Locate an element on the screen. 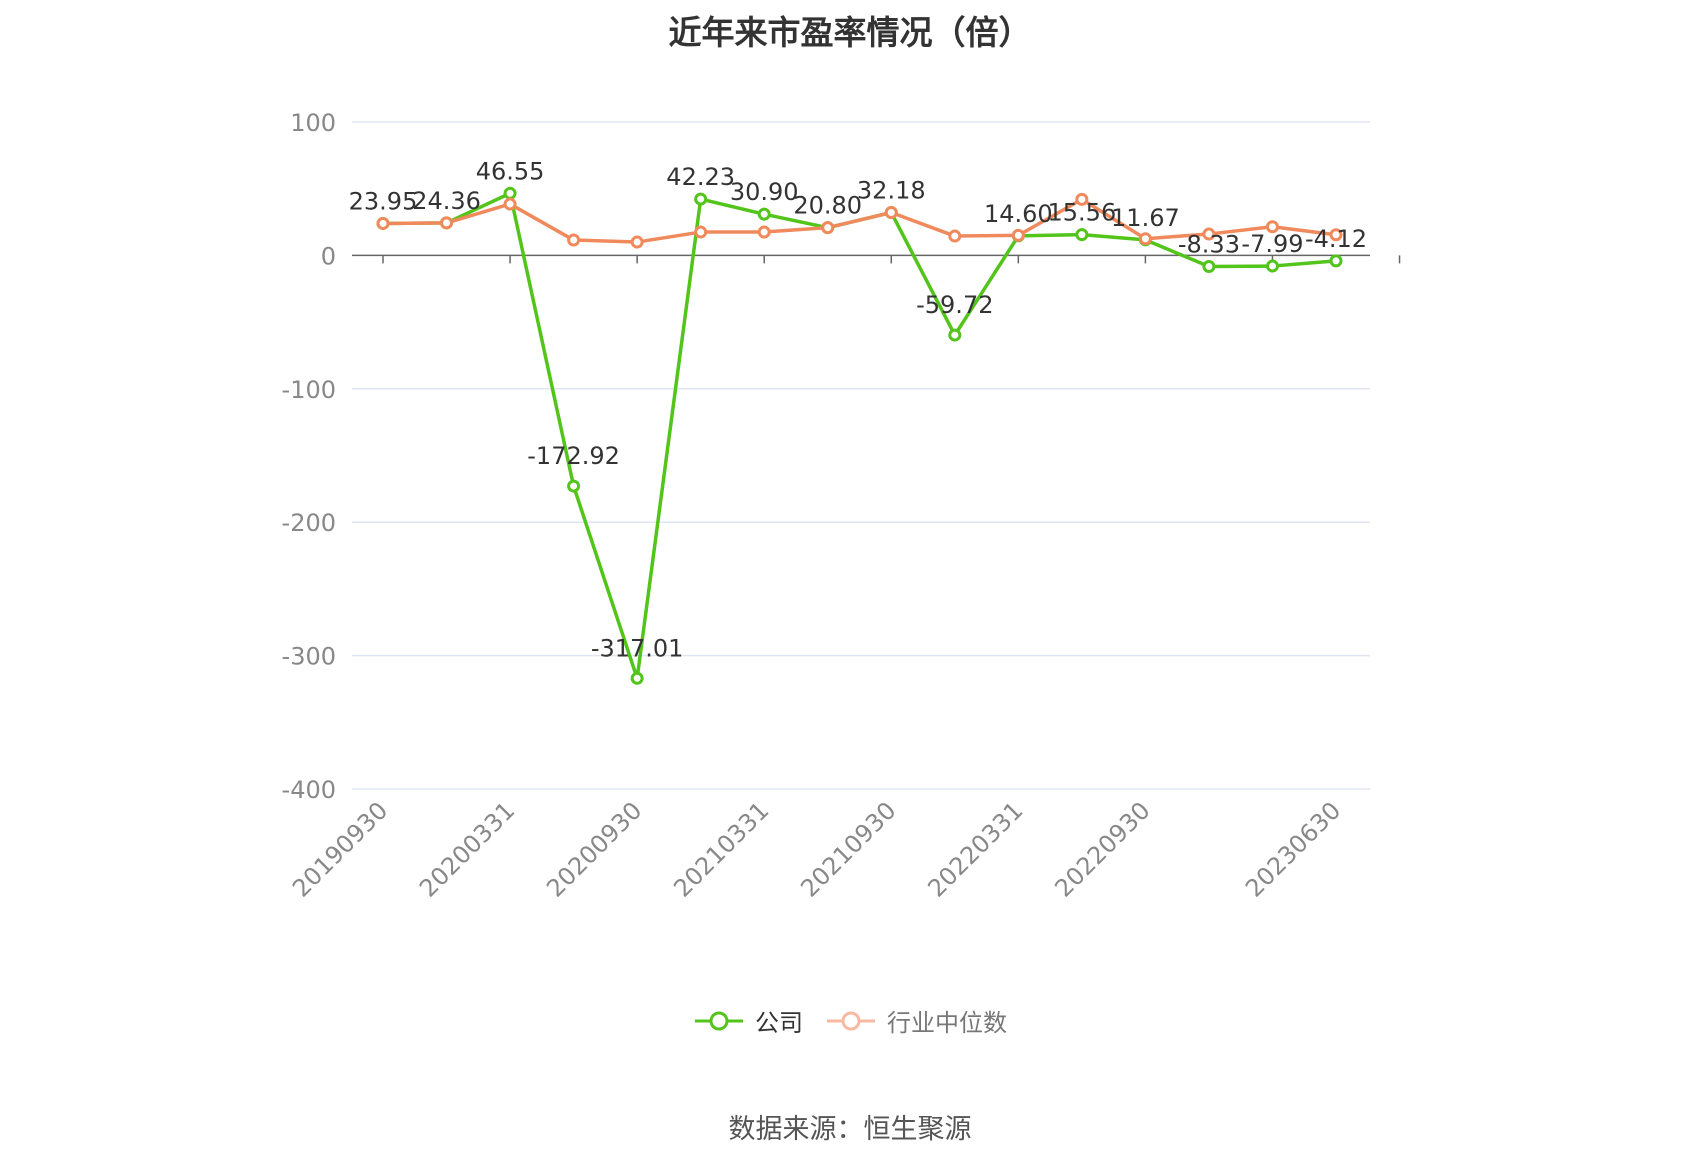  y-tick-label: 100 is located at coordinates (313, 123).